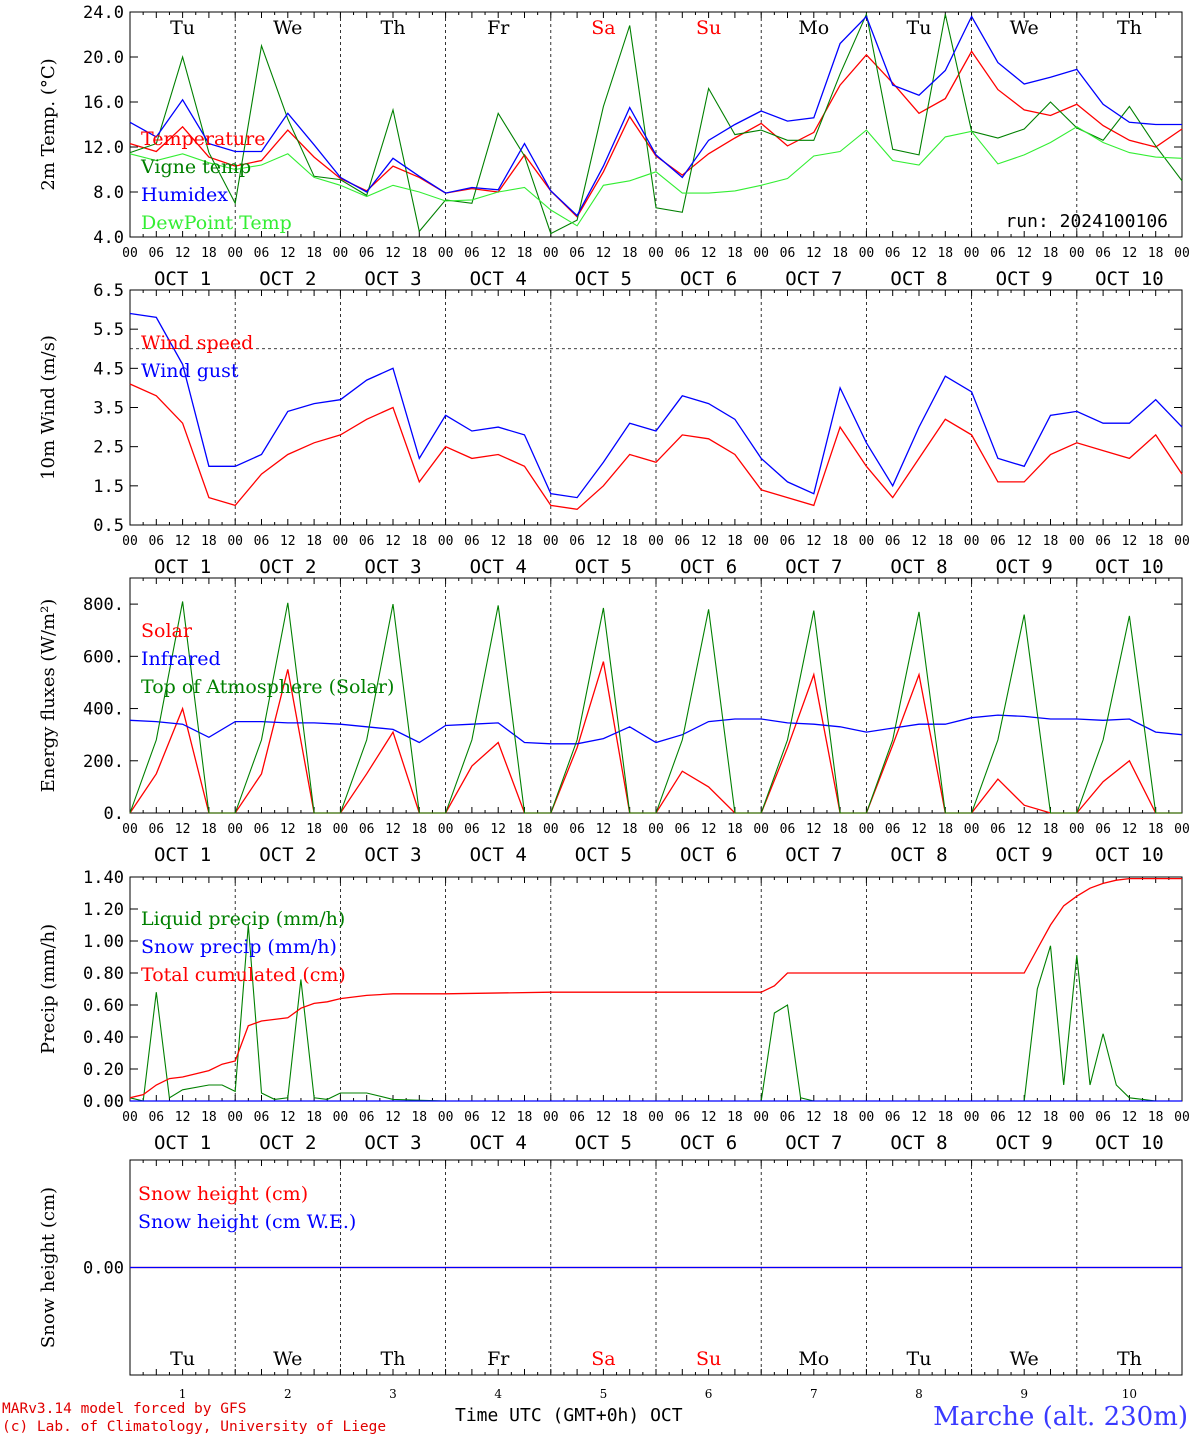  What do you see at coordinates (103, 657) in the screenshot?
I see `y-tick-label: 600.` at bounding box center [103, 657].